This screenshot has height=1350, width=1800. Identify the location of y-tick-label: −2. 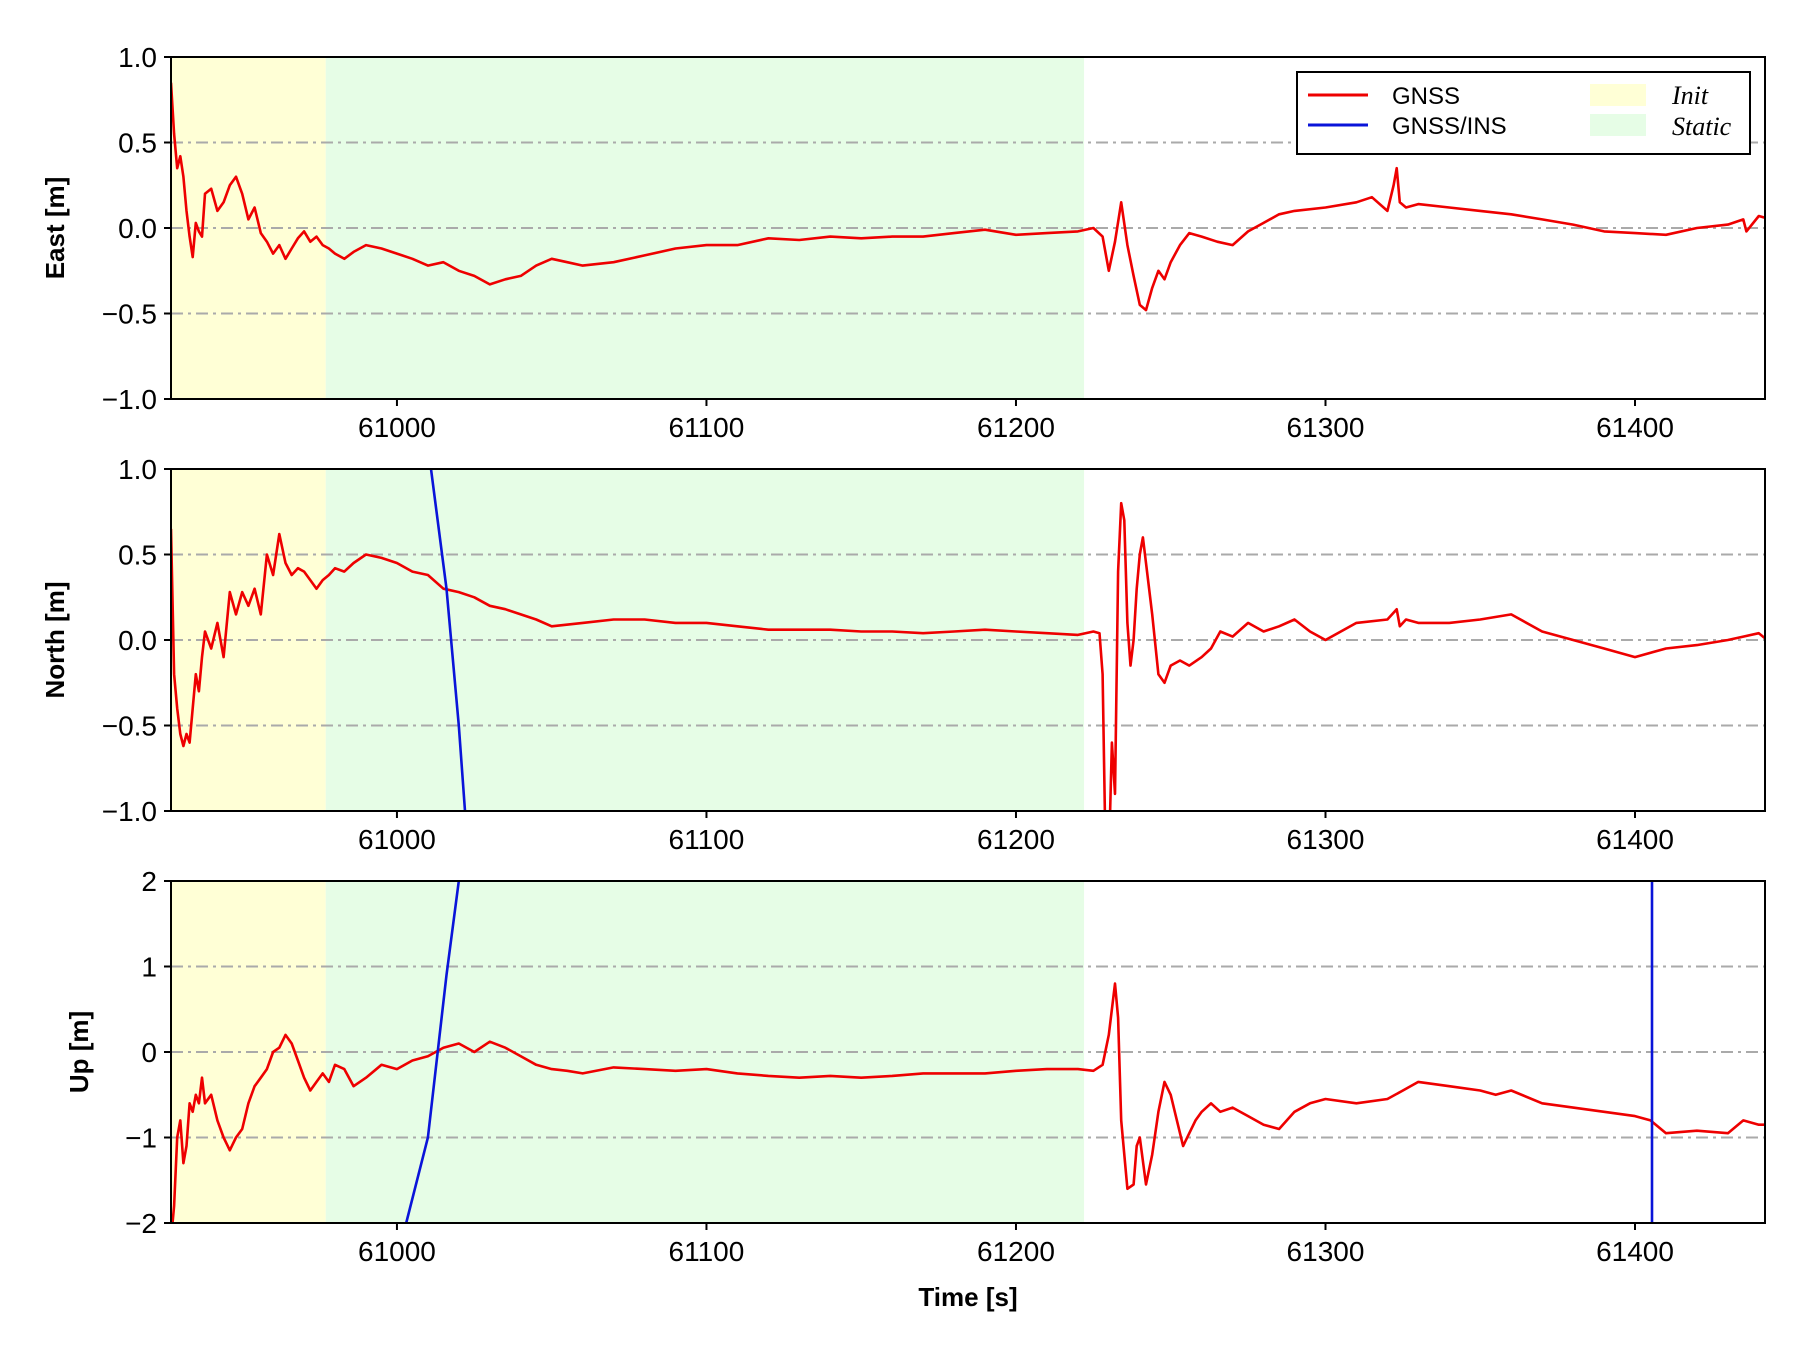
(141, 1223).